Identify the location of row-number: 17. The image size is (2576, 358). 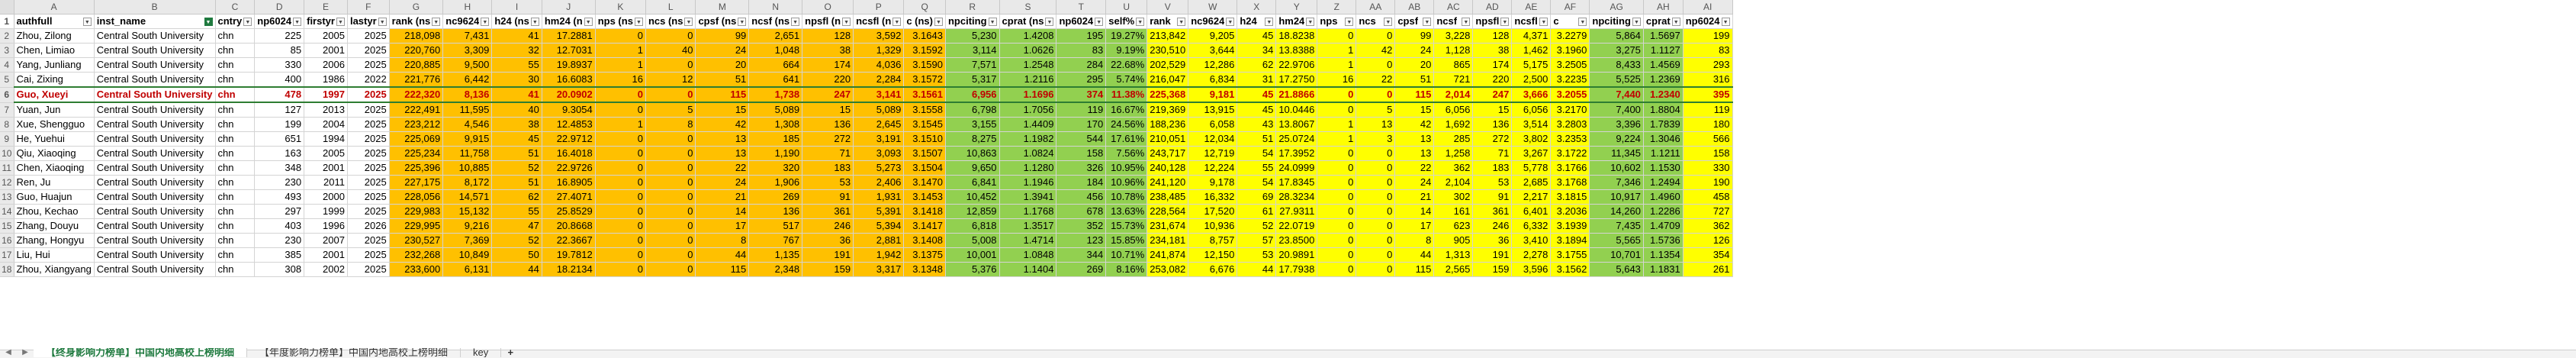
(7, 255).